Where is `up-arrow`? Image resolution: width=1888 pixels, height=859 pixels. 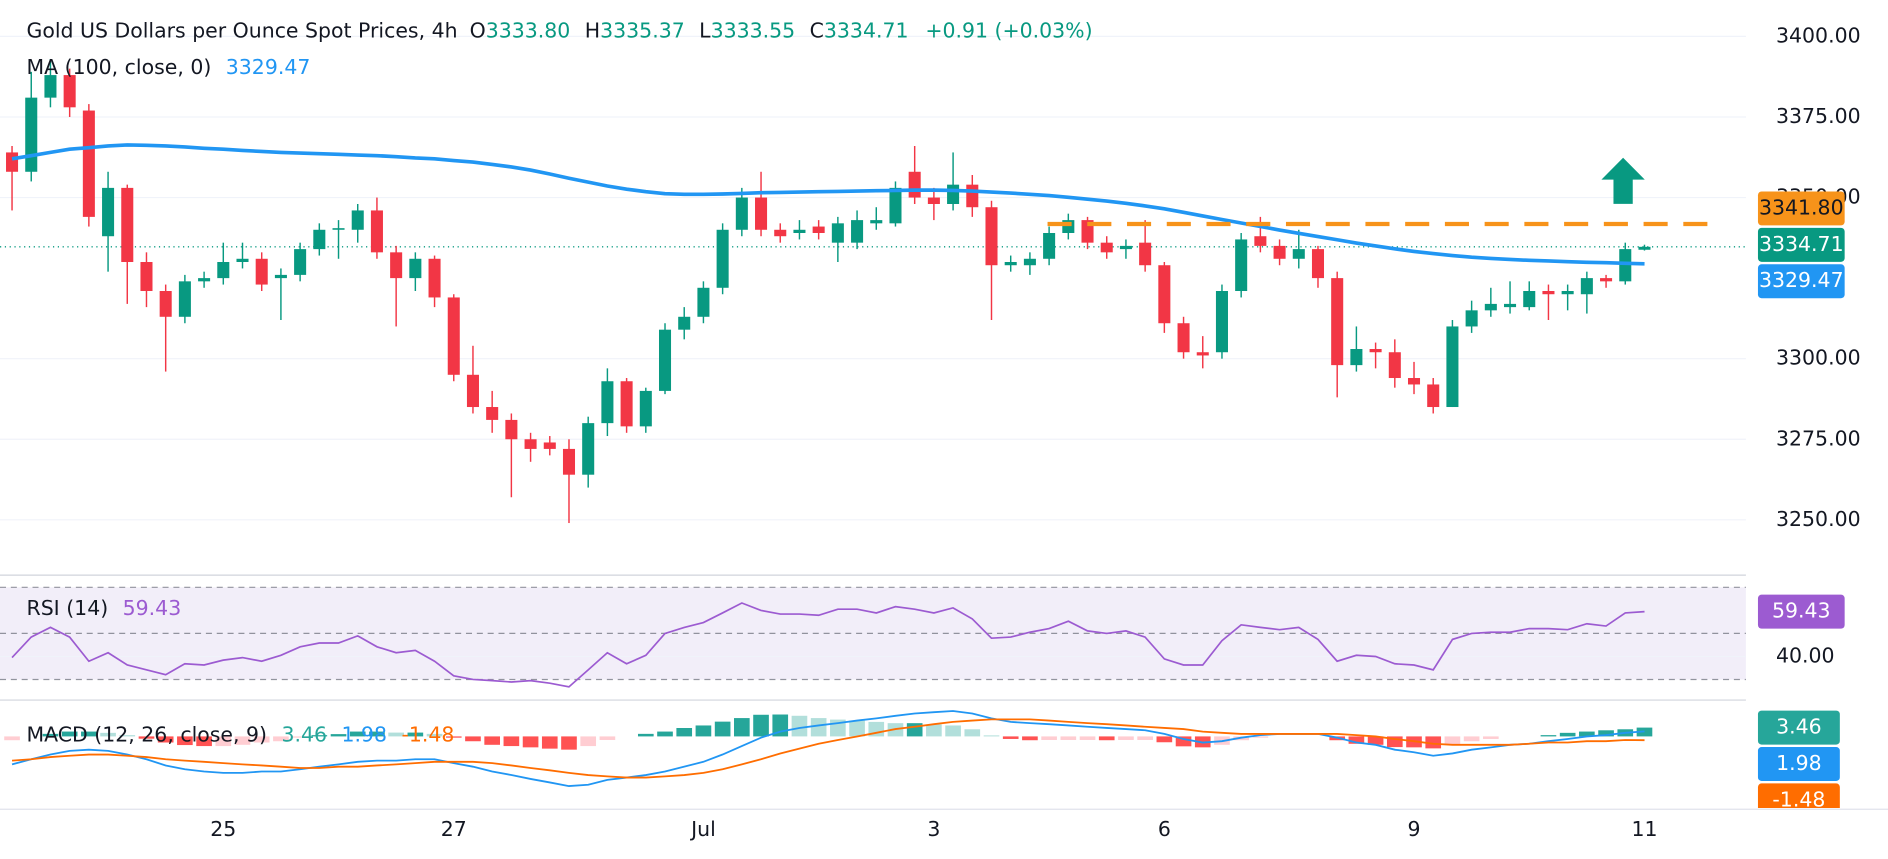 up-arrow is located at coordinates (1623, 180).